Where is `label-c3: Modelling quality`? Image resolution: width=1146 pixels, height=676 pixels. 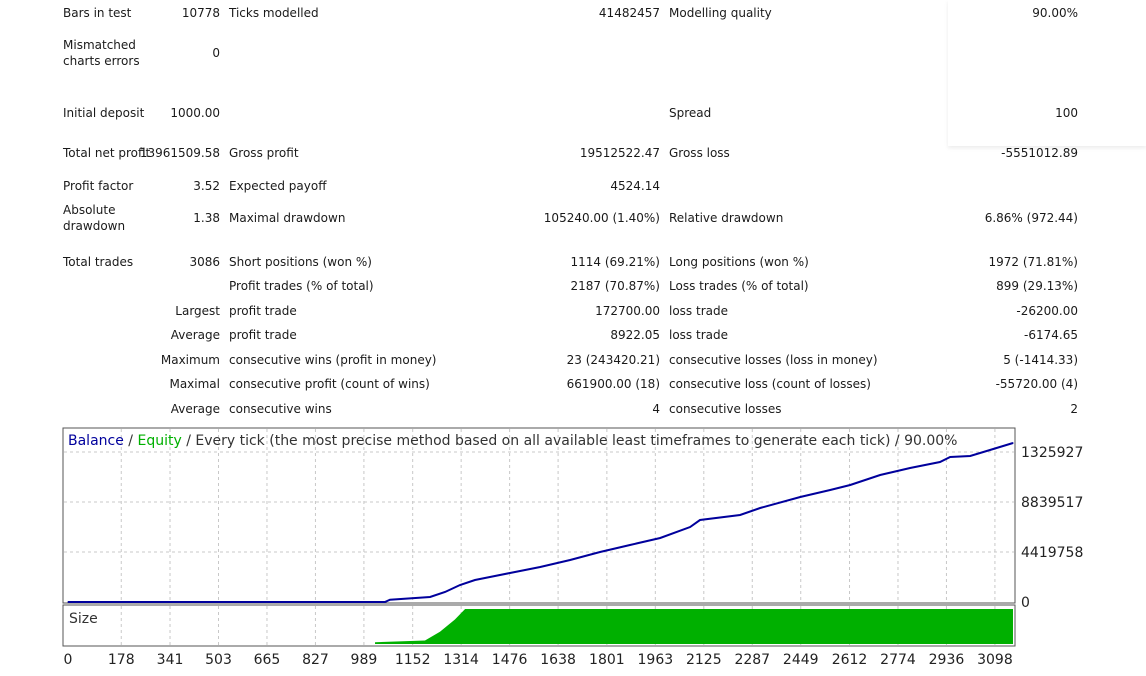
label-c3: Modelling quality is located at coordinates (720, 13).